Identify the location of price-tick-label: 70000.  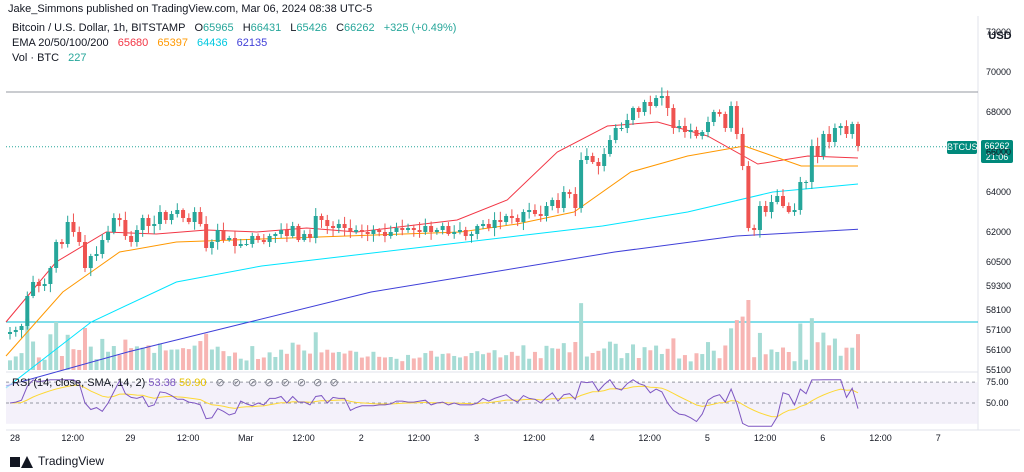
(998, 72).